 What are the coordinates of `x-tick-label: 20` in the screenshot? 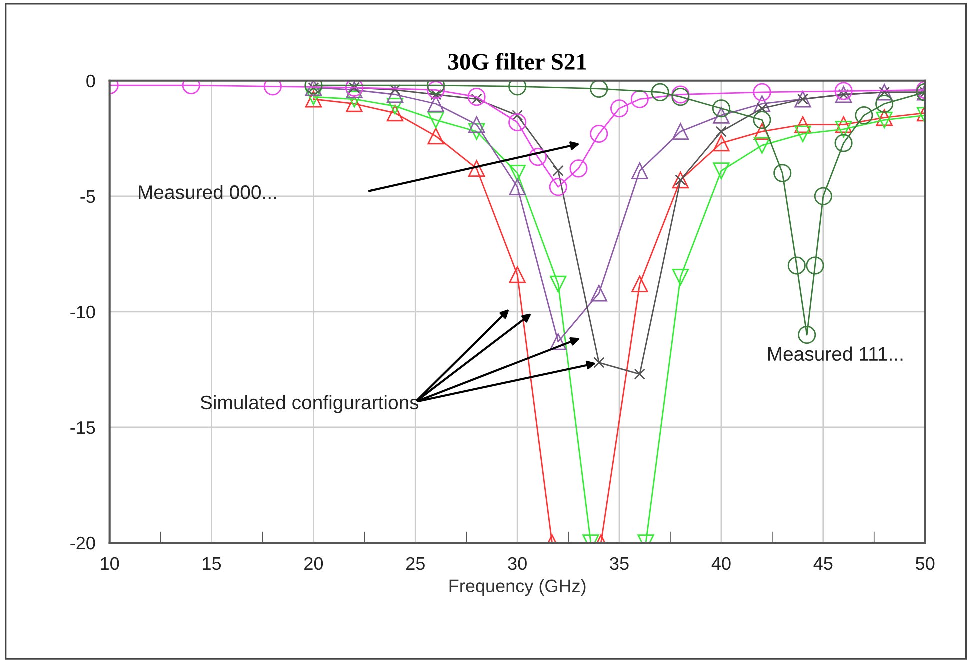 It's located at (314, 563).